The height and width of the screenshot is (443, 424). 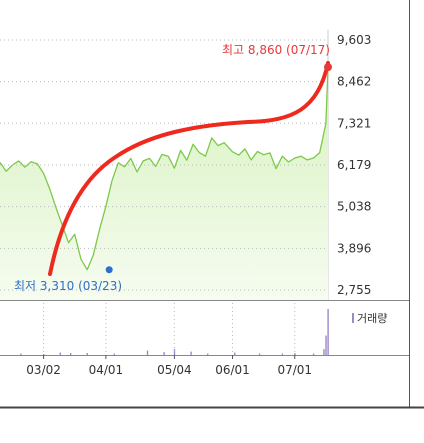 I want to click on x-tick-label: 03/02, so click(x=43, y=370).